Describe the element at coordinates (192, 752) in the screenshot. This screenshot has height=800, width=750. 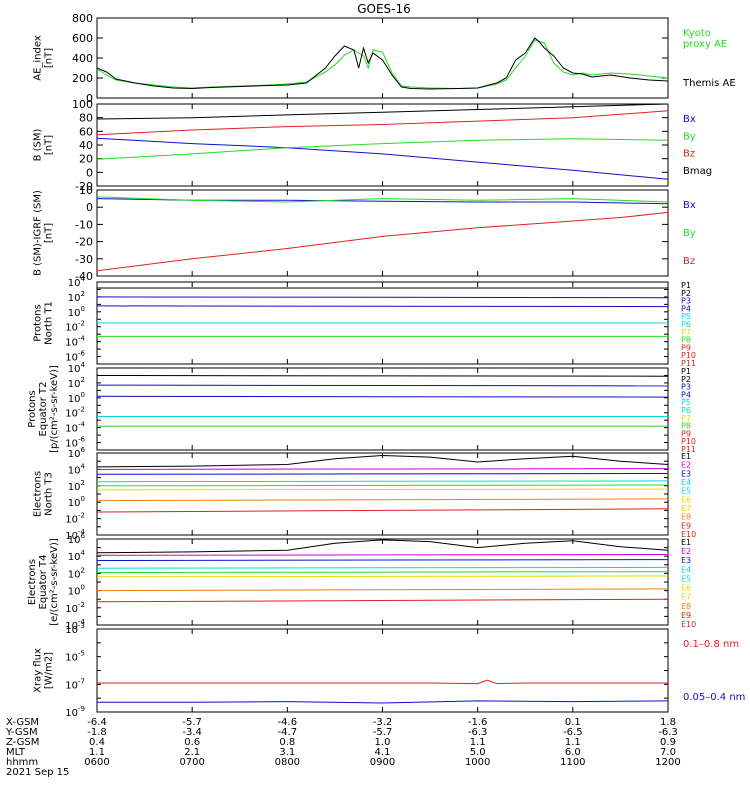
I see `orbit-value: 2.1` at that location.